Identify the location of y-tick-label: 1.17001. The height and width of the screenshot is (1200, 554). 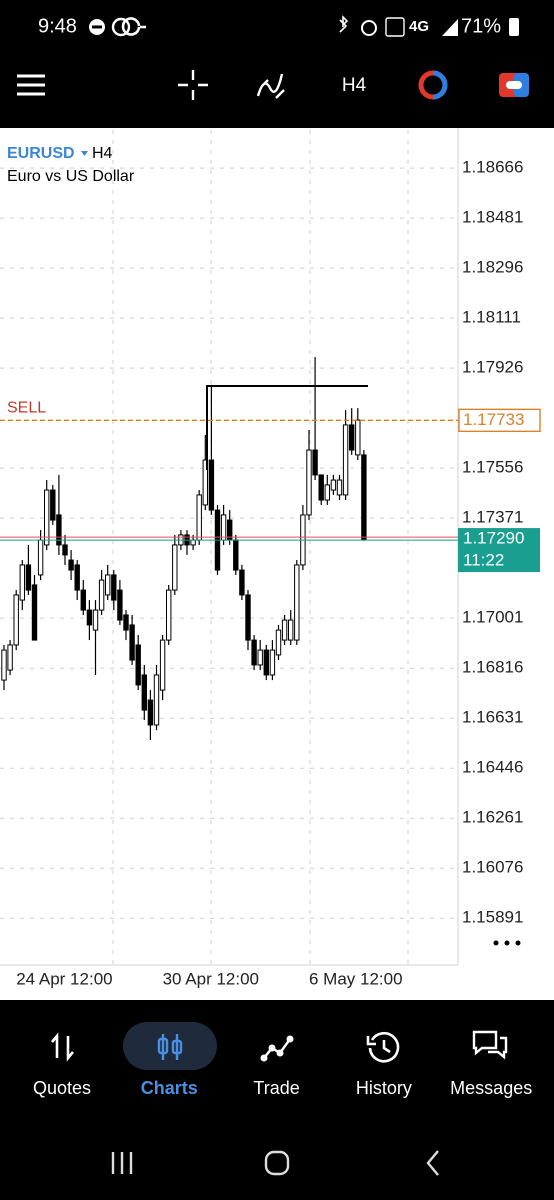
(492, 617).